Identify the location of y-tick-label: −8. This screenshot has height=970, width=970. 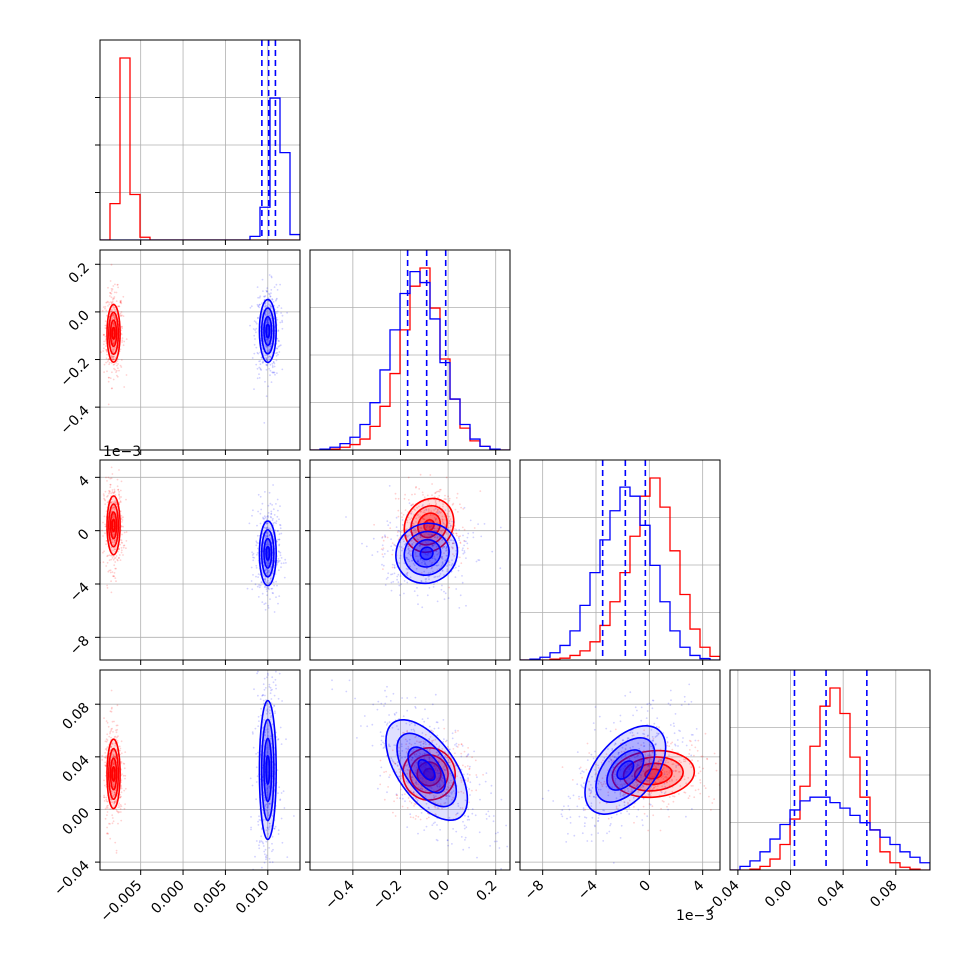
(80, 646).